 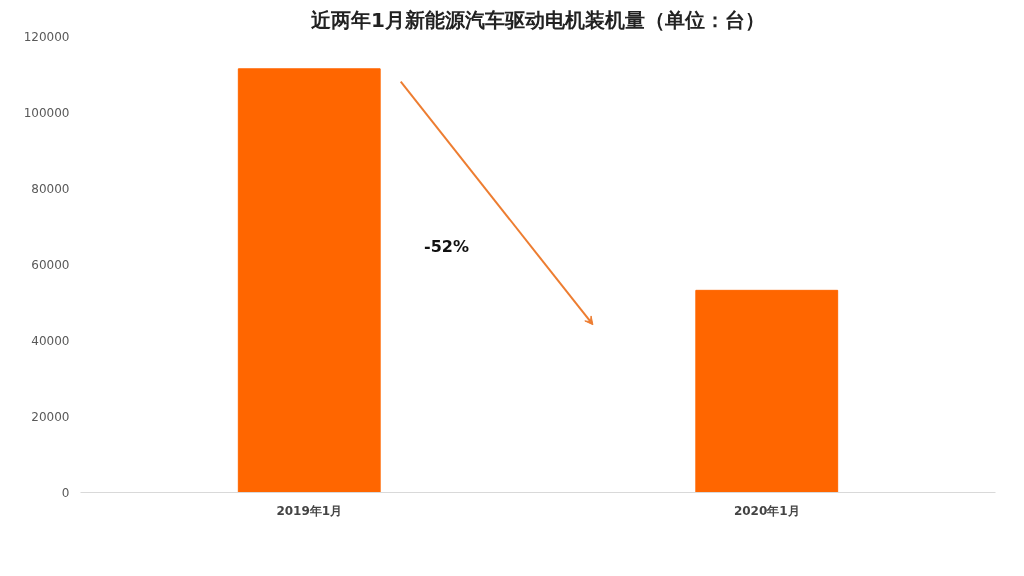 I want to click on x-tick-label: 2020年1月, so click(x=766, y=510).